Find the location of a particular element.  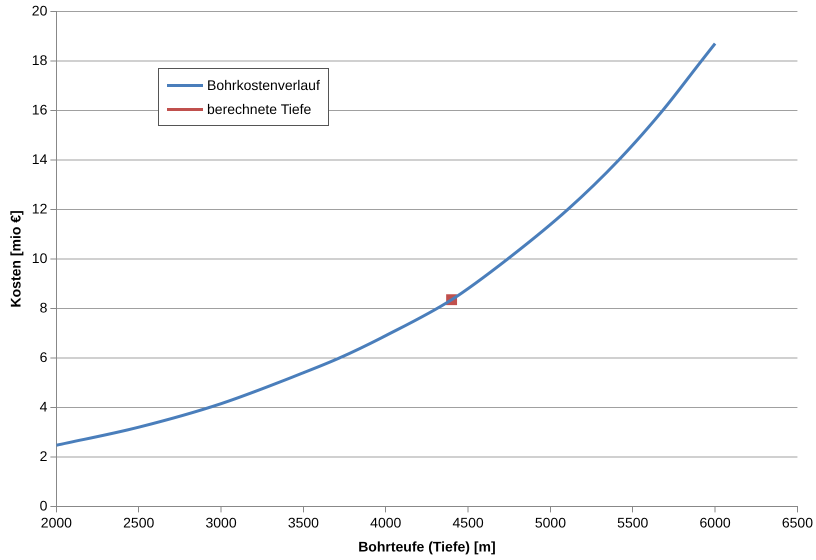

legend-label: berechnete Tiefe is located at coordinates (259, 109).